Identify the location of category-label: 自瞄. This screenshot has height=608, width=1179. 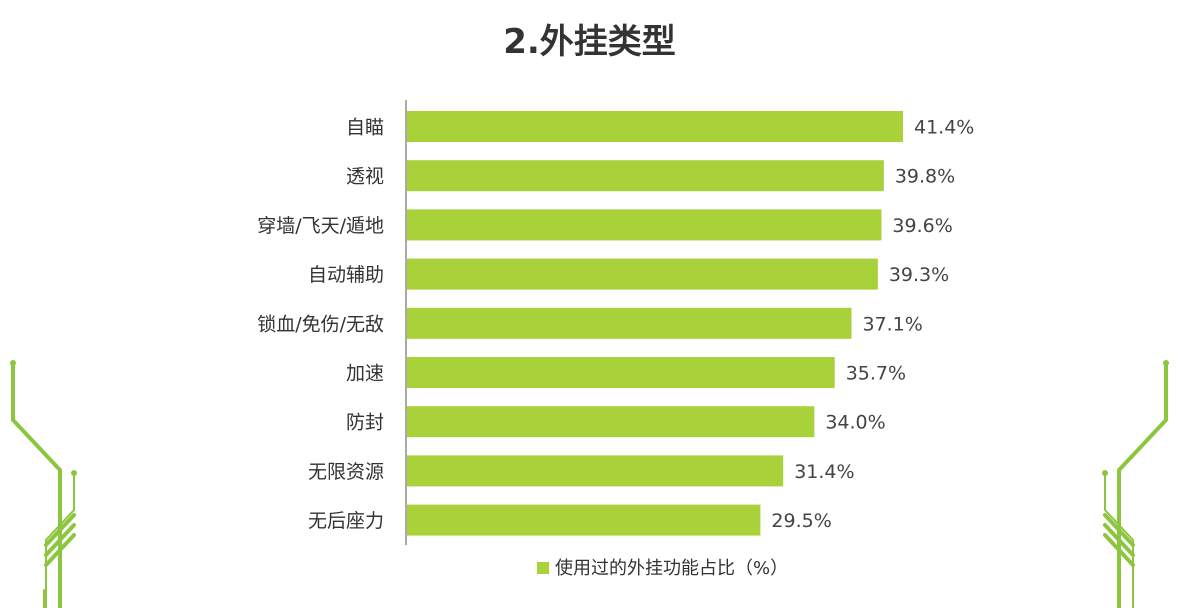
(365, 128).